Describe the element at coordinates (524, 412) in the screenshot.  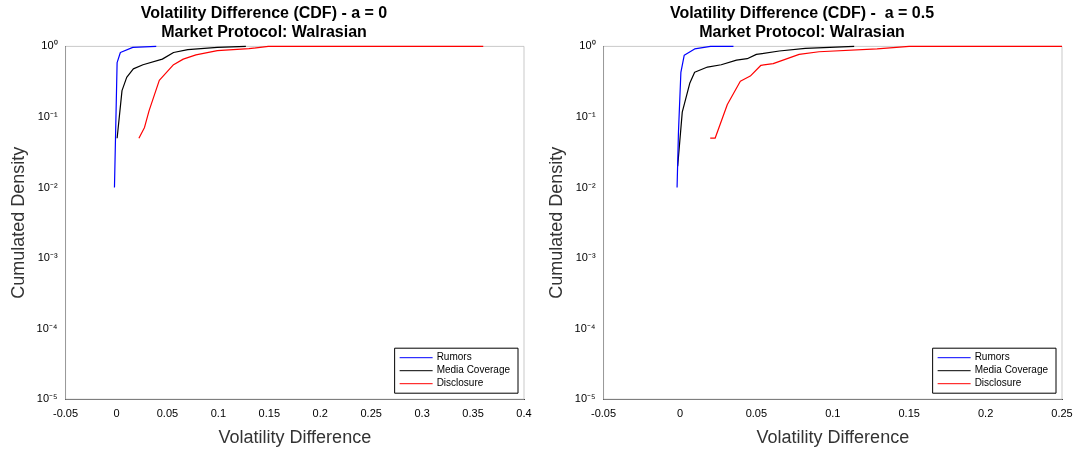
I see `x-tick-label: 0.4` at that location.